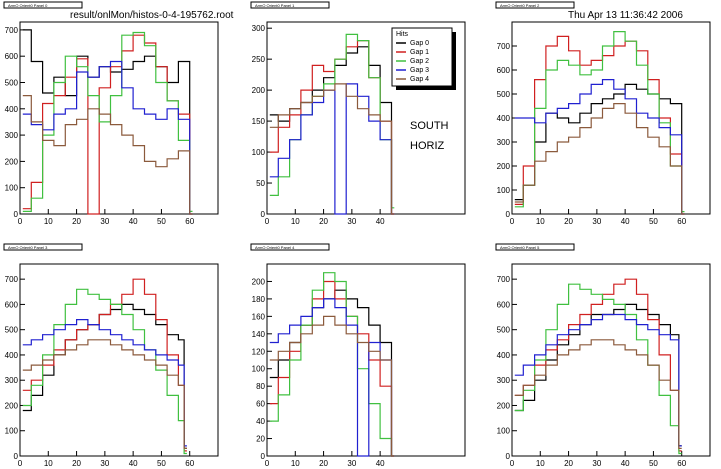 The width and height of the screenshot is (721, 469). What do you see at coordinates (28, 5) in the screenshot?
I see `panel-title: ArmO Orient0 Panel 0` at bounding box center [28, 5].